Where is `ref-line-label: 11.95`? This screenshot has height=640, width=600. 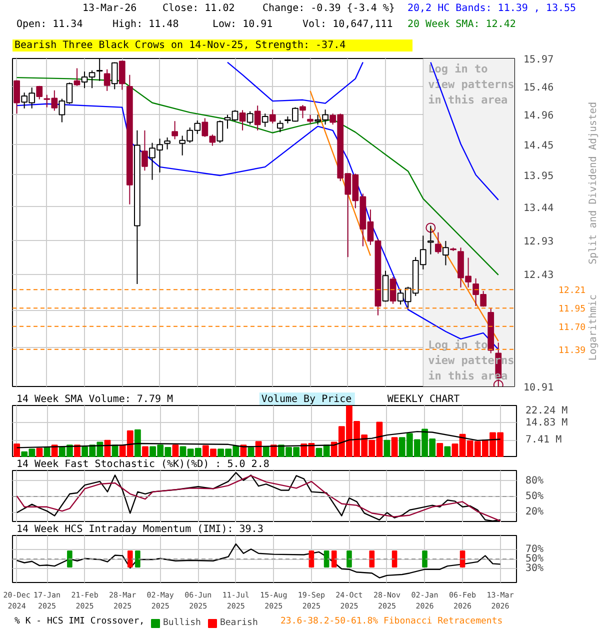 ref-line-label: 11.95 is located at coordinates (572, 309).